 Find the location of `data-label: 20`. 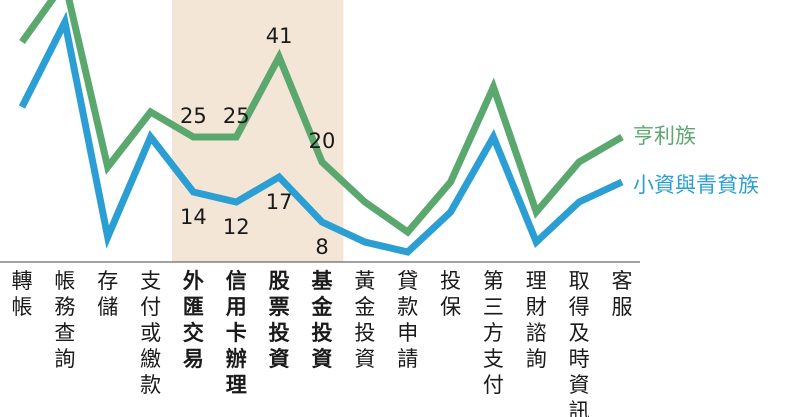

data-label: 20 is located at coordinates (322, 141).